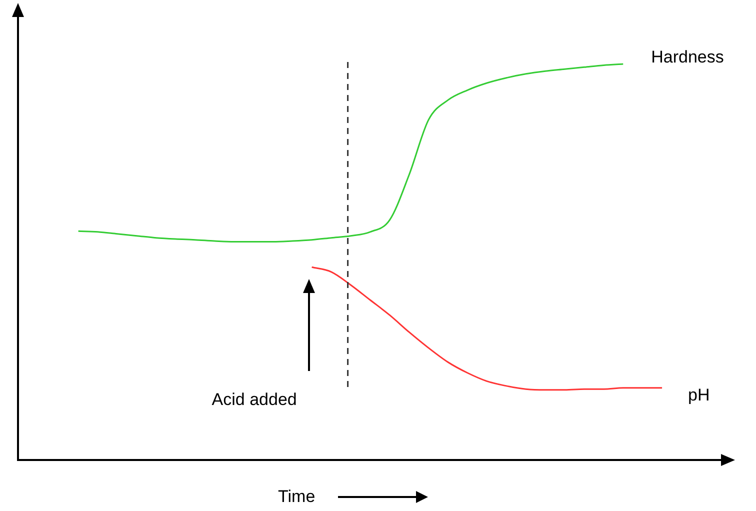  I want to click on series-label: pH, so click(699, 395).